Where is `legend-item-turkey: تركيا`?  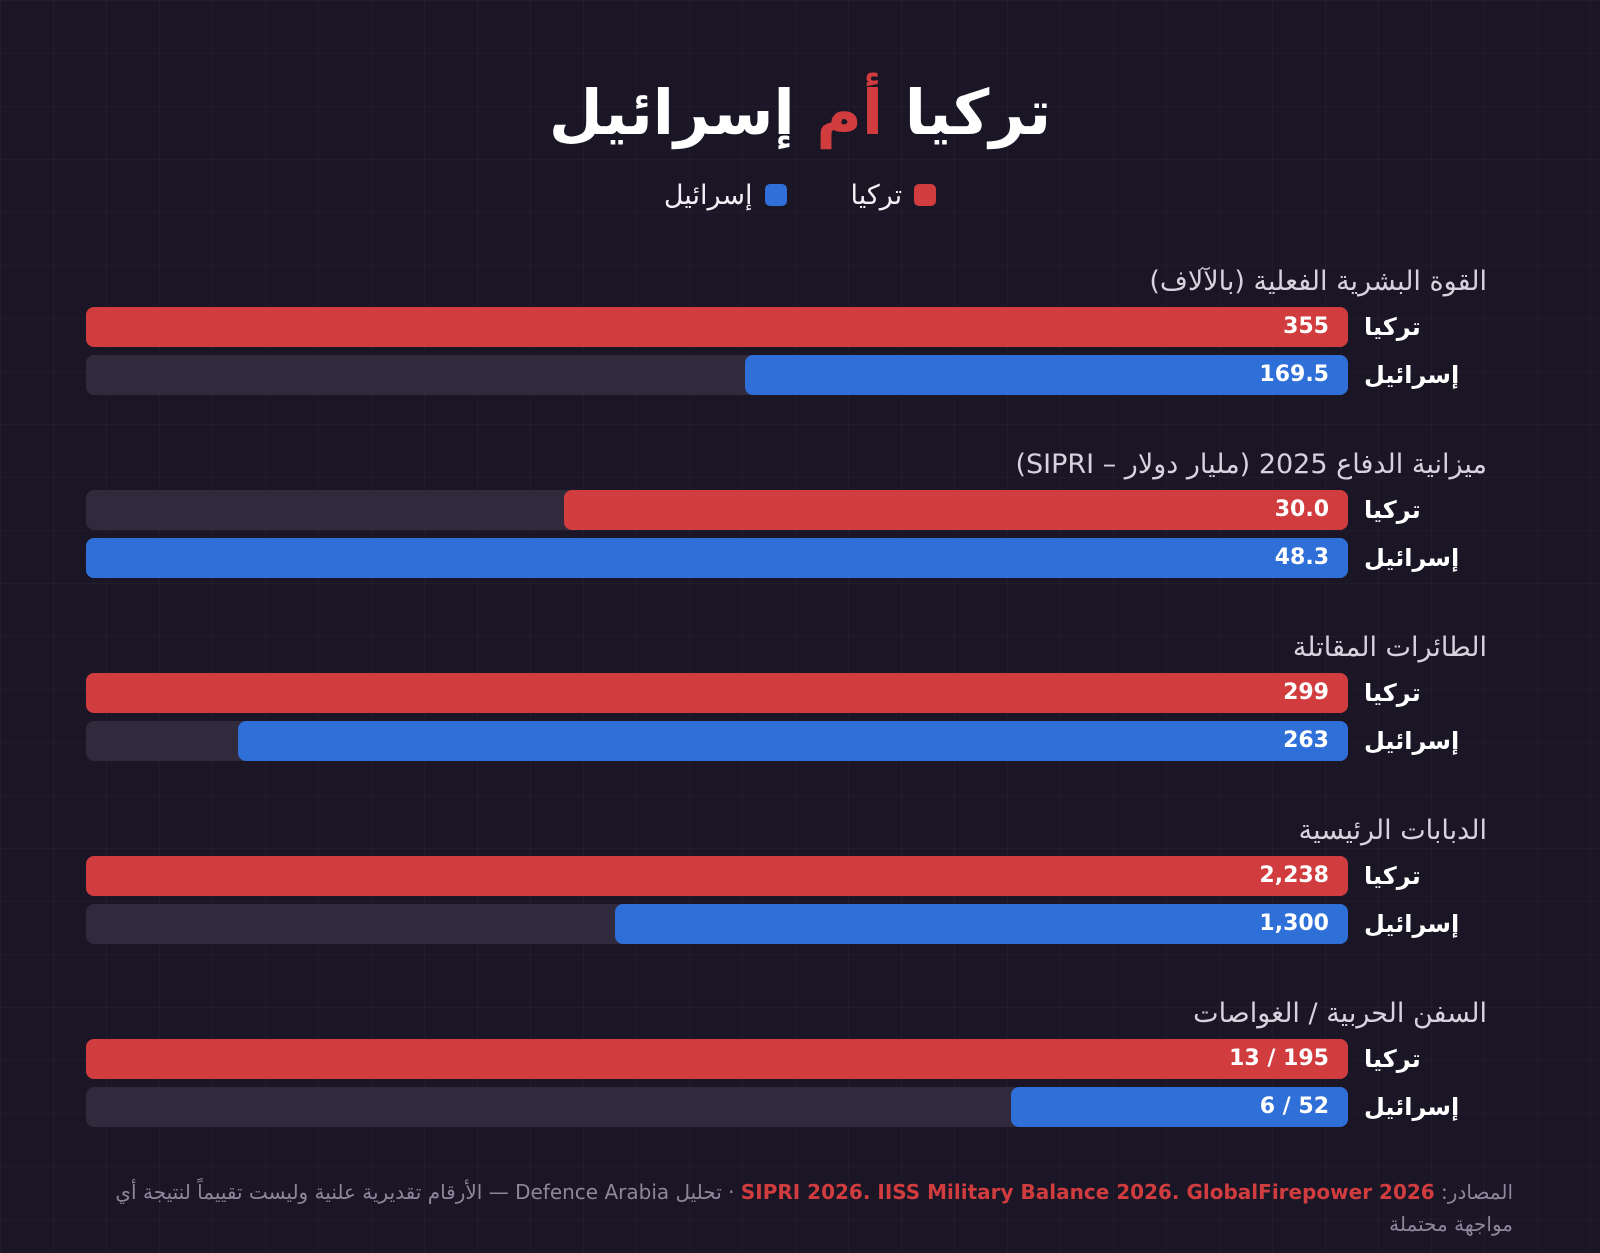
legend-item-turkey: تركيا is located at coordinates (894, 195).